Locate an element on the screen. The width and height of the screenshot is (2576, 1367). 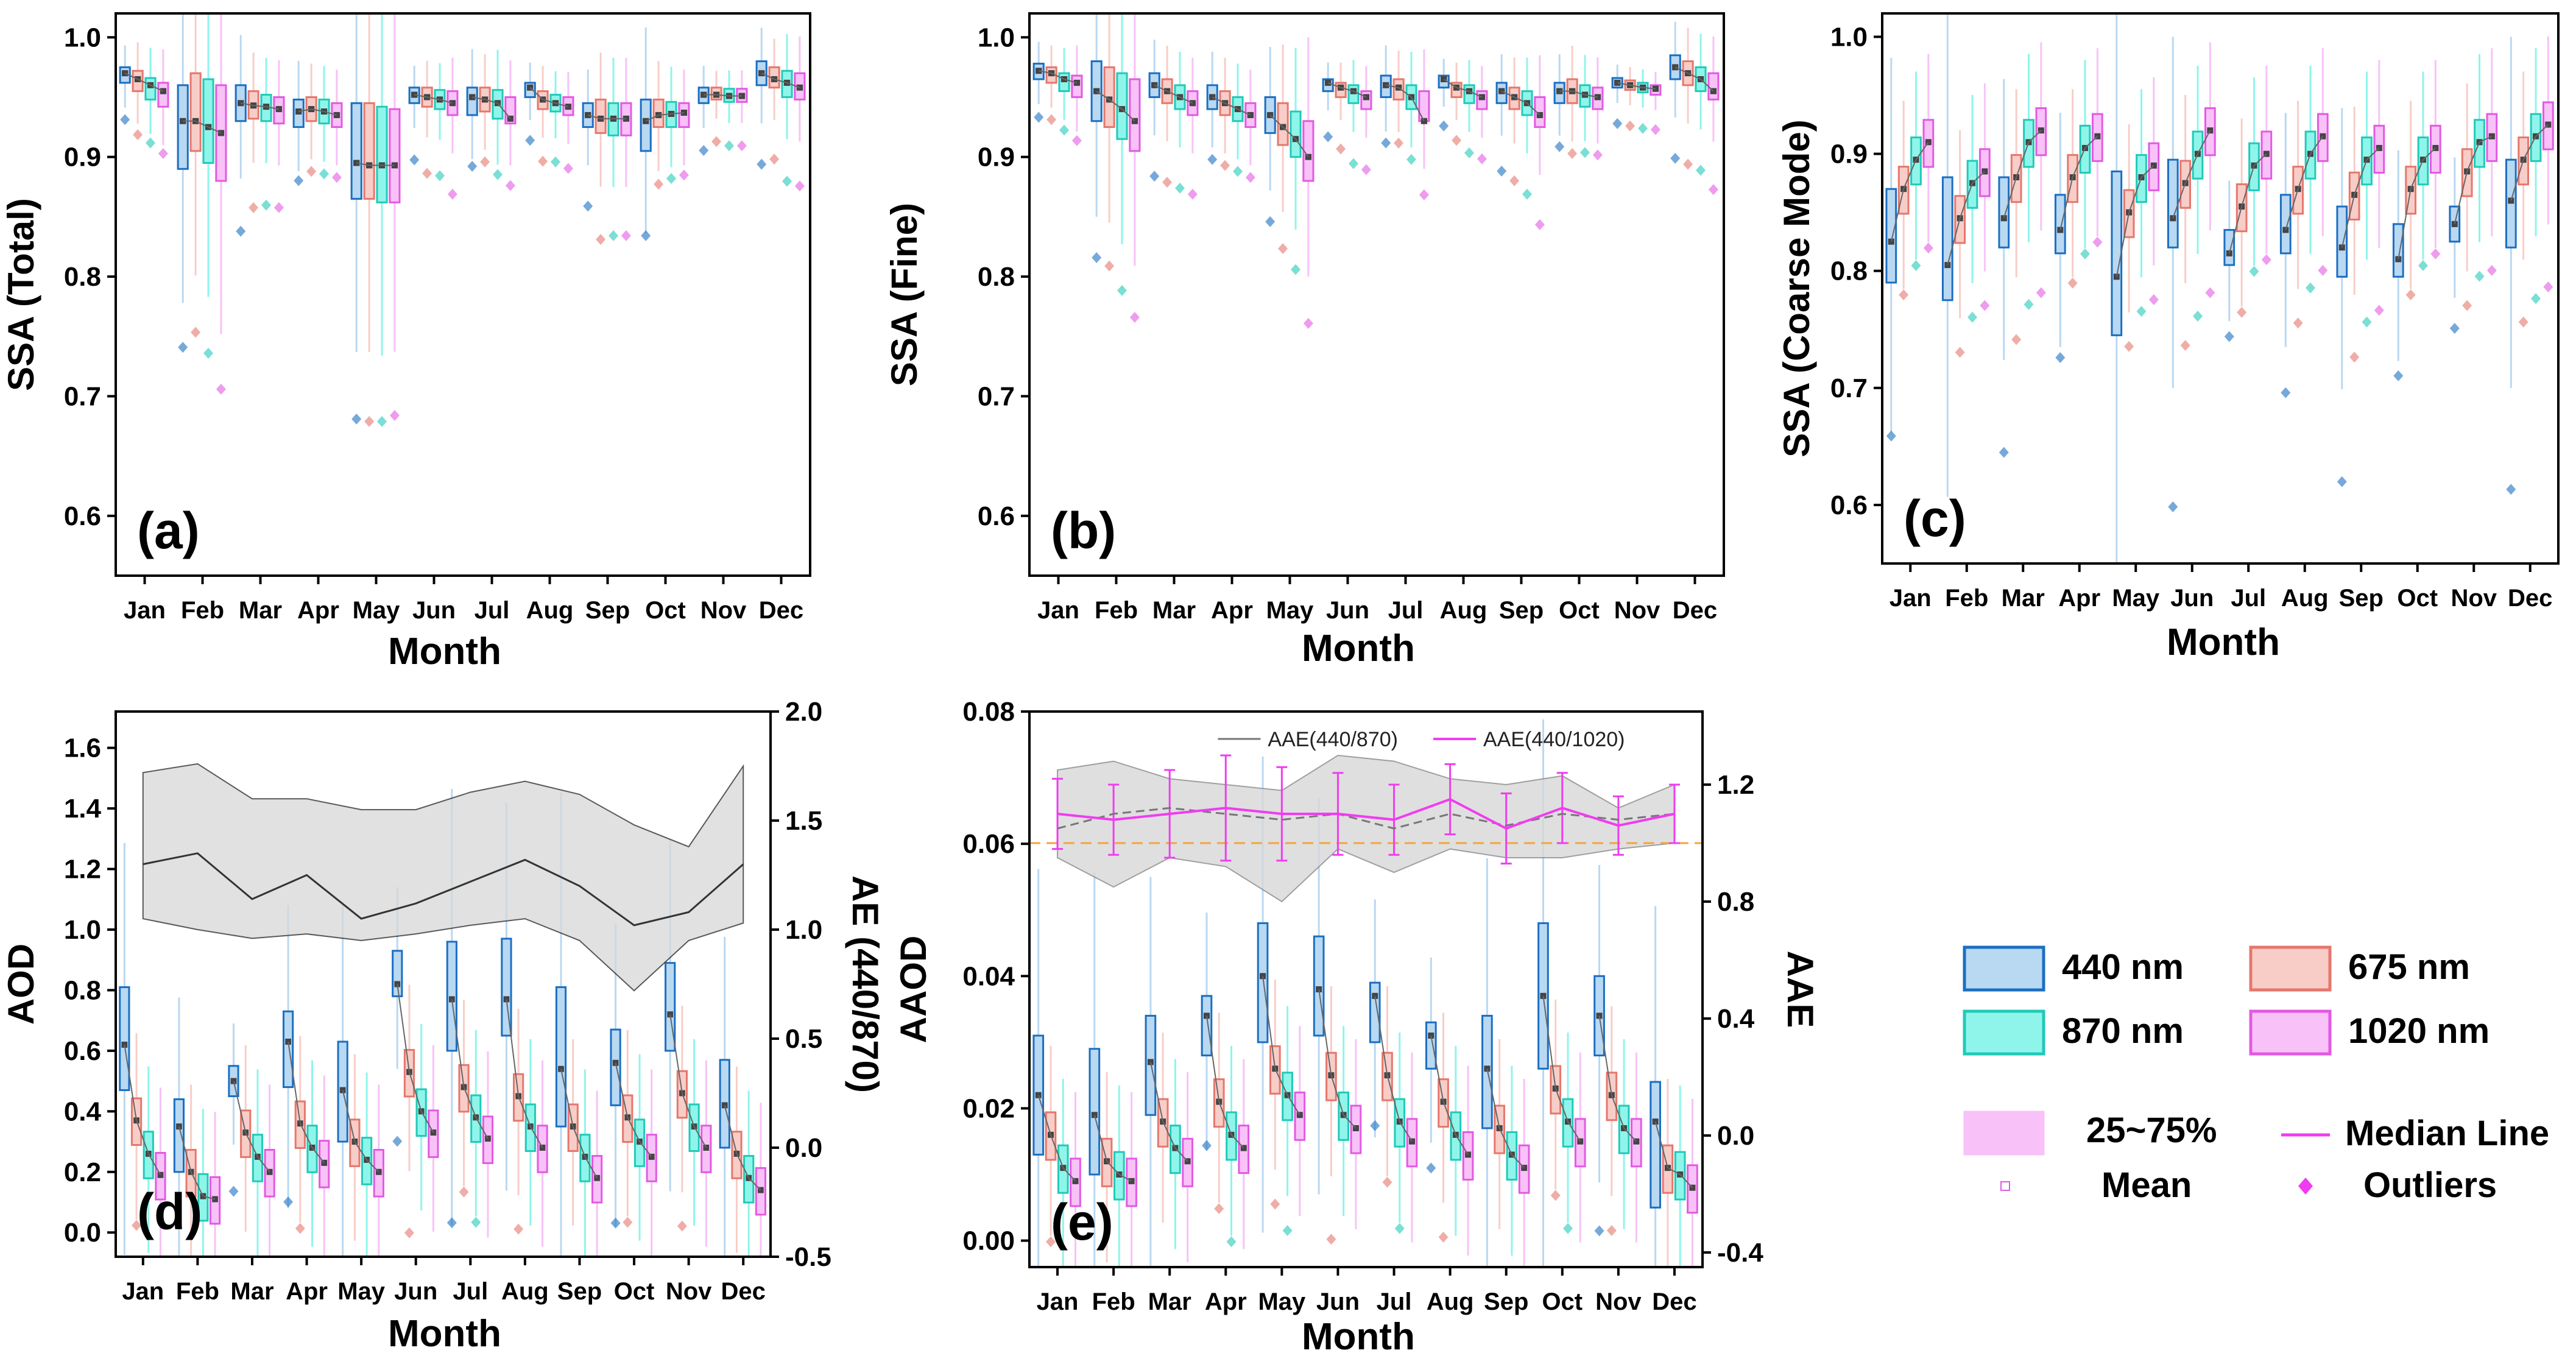
x-tick-label-mar: Mar is located at coordinates (251, 1291).